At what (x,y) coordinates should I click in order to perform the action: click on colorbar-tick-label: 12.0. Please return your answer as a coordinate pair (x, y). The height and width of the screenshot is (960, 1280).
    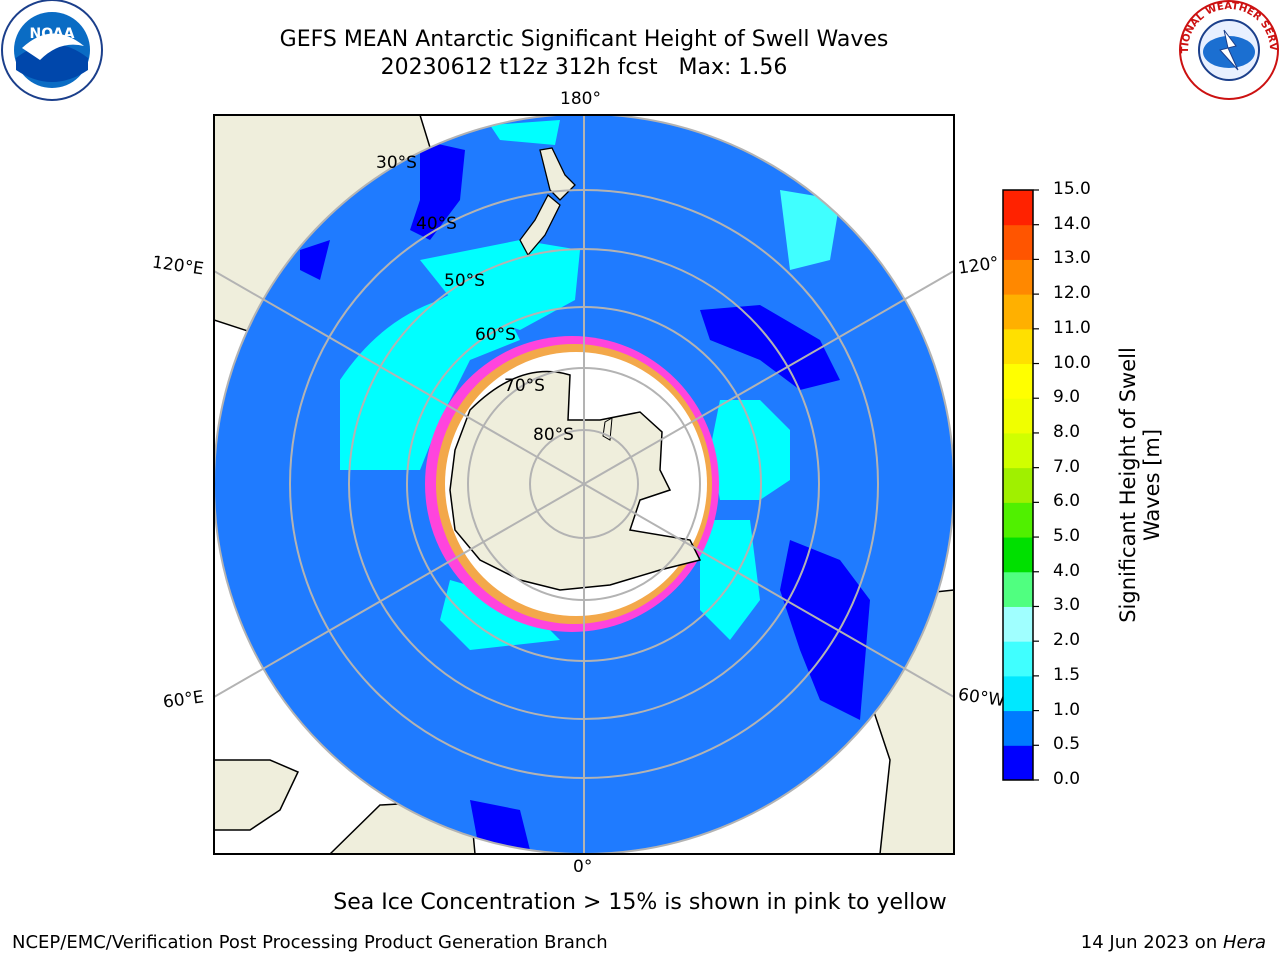
    Looking at the image, I should click on (1072, 293).